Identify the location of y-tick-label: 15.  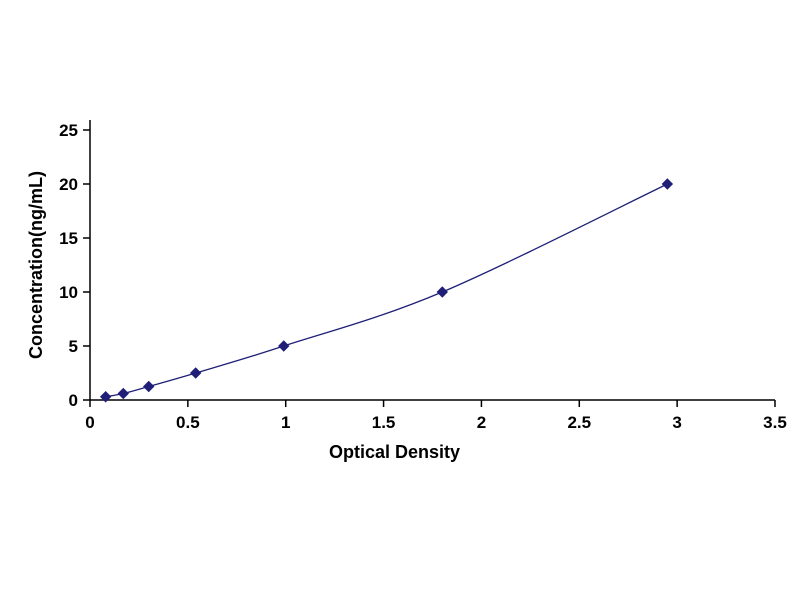
(68, 238).